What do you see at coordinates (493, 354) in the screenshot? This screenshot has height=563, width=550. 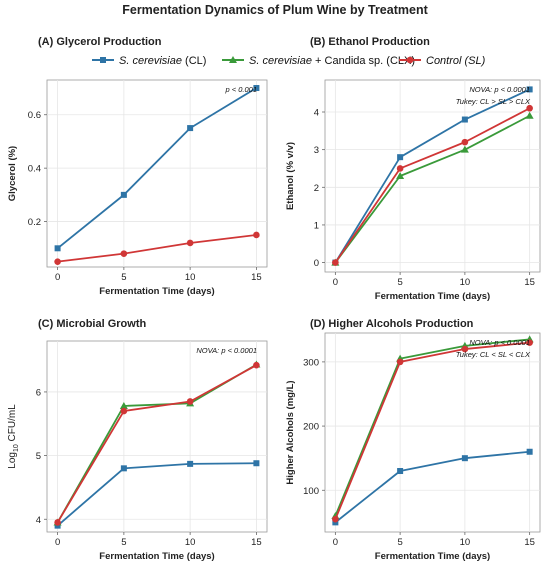 I see `stat-annotation: Tukey: CL < SL < CLX` at bounding box center [493, 354].